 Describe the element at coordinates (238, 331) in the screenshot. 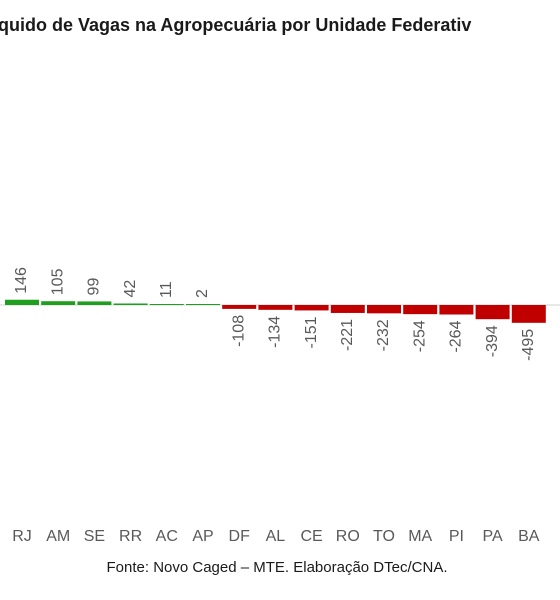

I see `value-label: -108` at that location.